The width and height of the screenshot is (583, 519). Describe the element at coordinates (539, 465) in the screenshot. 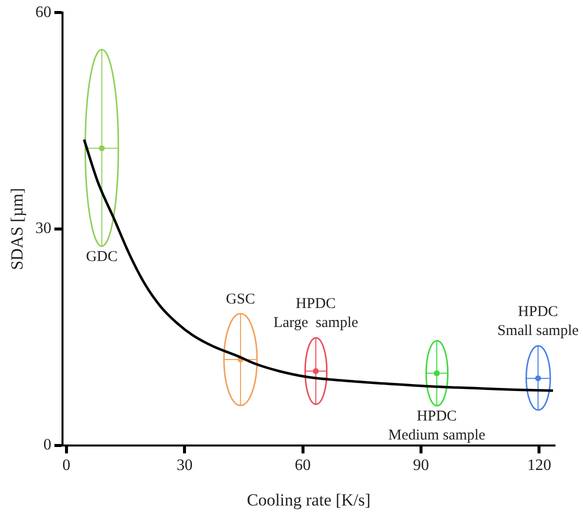

I see `x-tick-label: 120` at that location.